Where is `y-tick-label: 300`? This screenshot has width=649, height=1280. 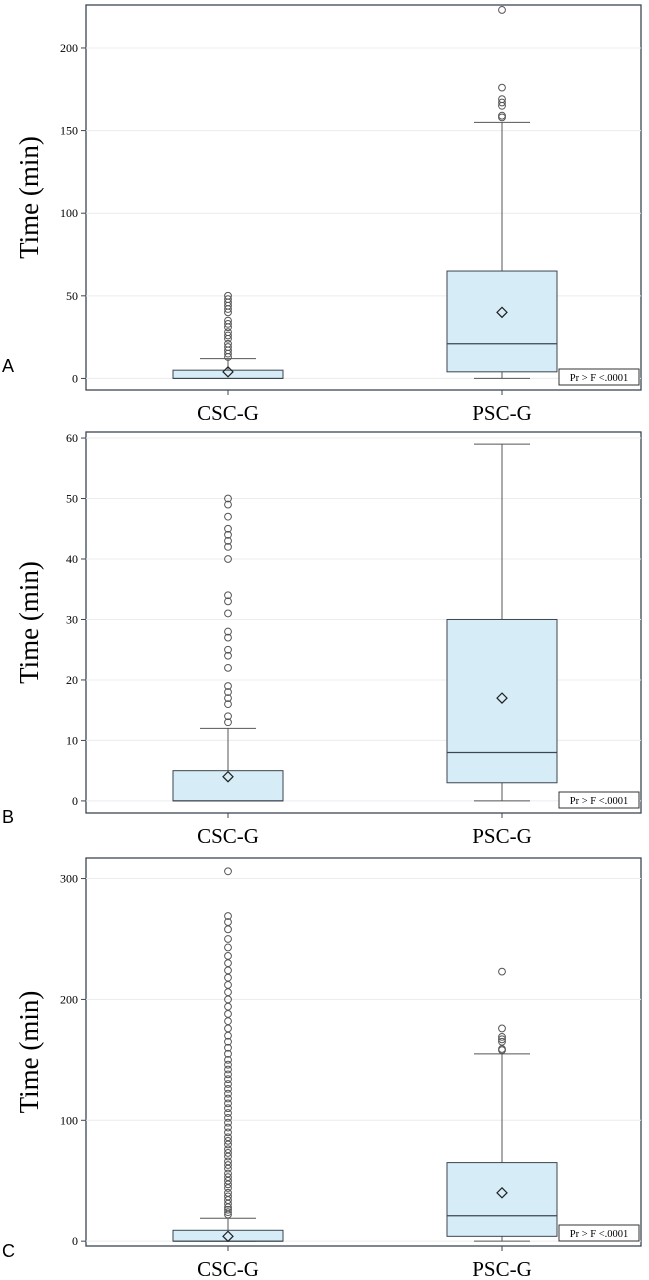
y-tick-label: 300 is located at coordinates (69, 879).